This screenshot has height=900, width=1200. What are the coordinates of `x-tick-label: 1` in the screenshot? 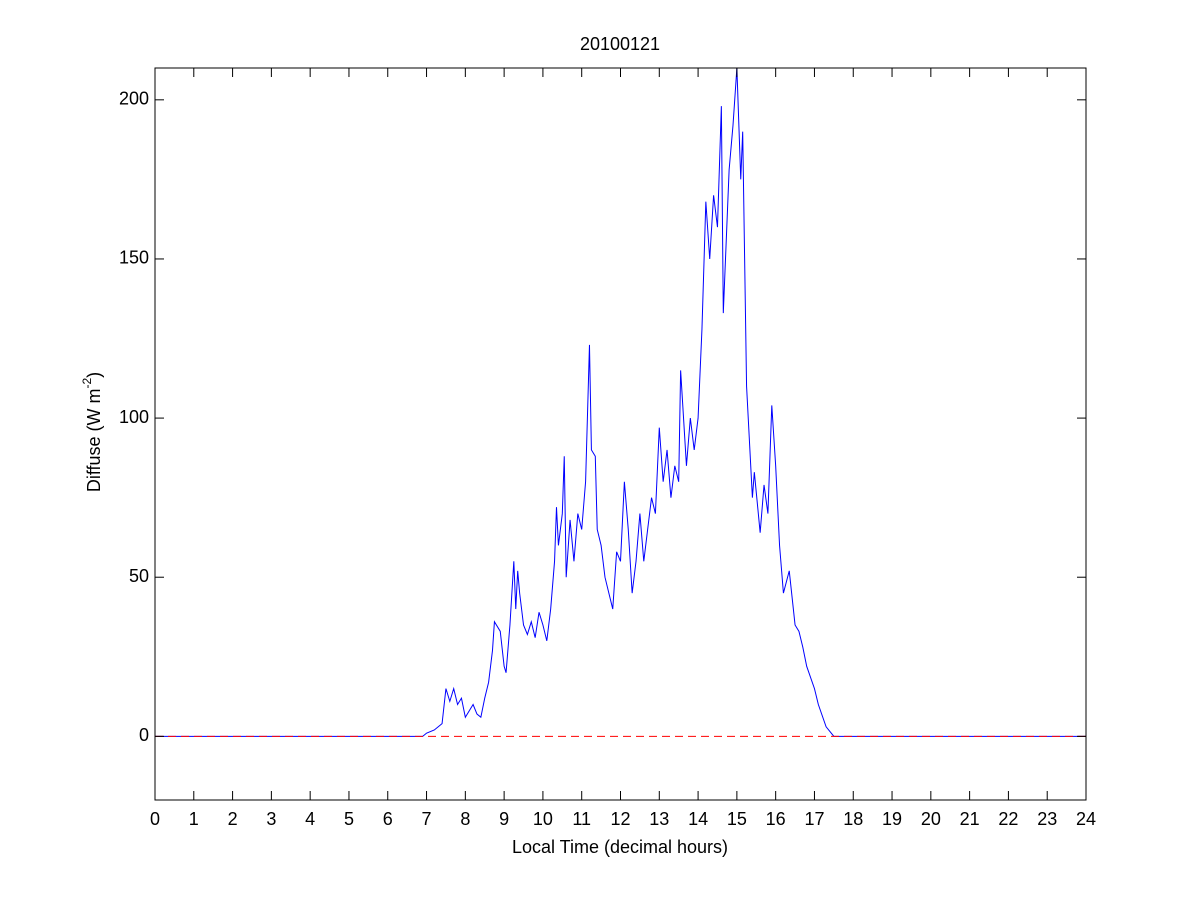 It's located at (194, 819).